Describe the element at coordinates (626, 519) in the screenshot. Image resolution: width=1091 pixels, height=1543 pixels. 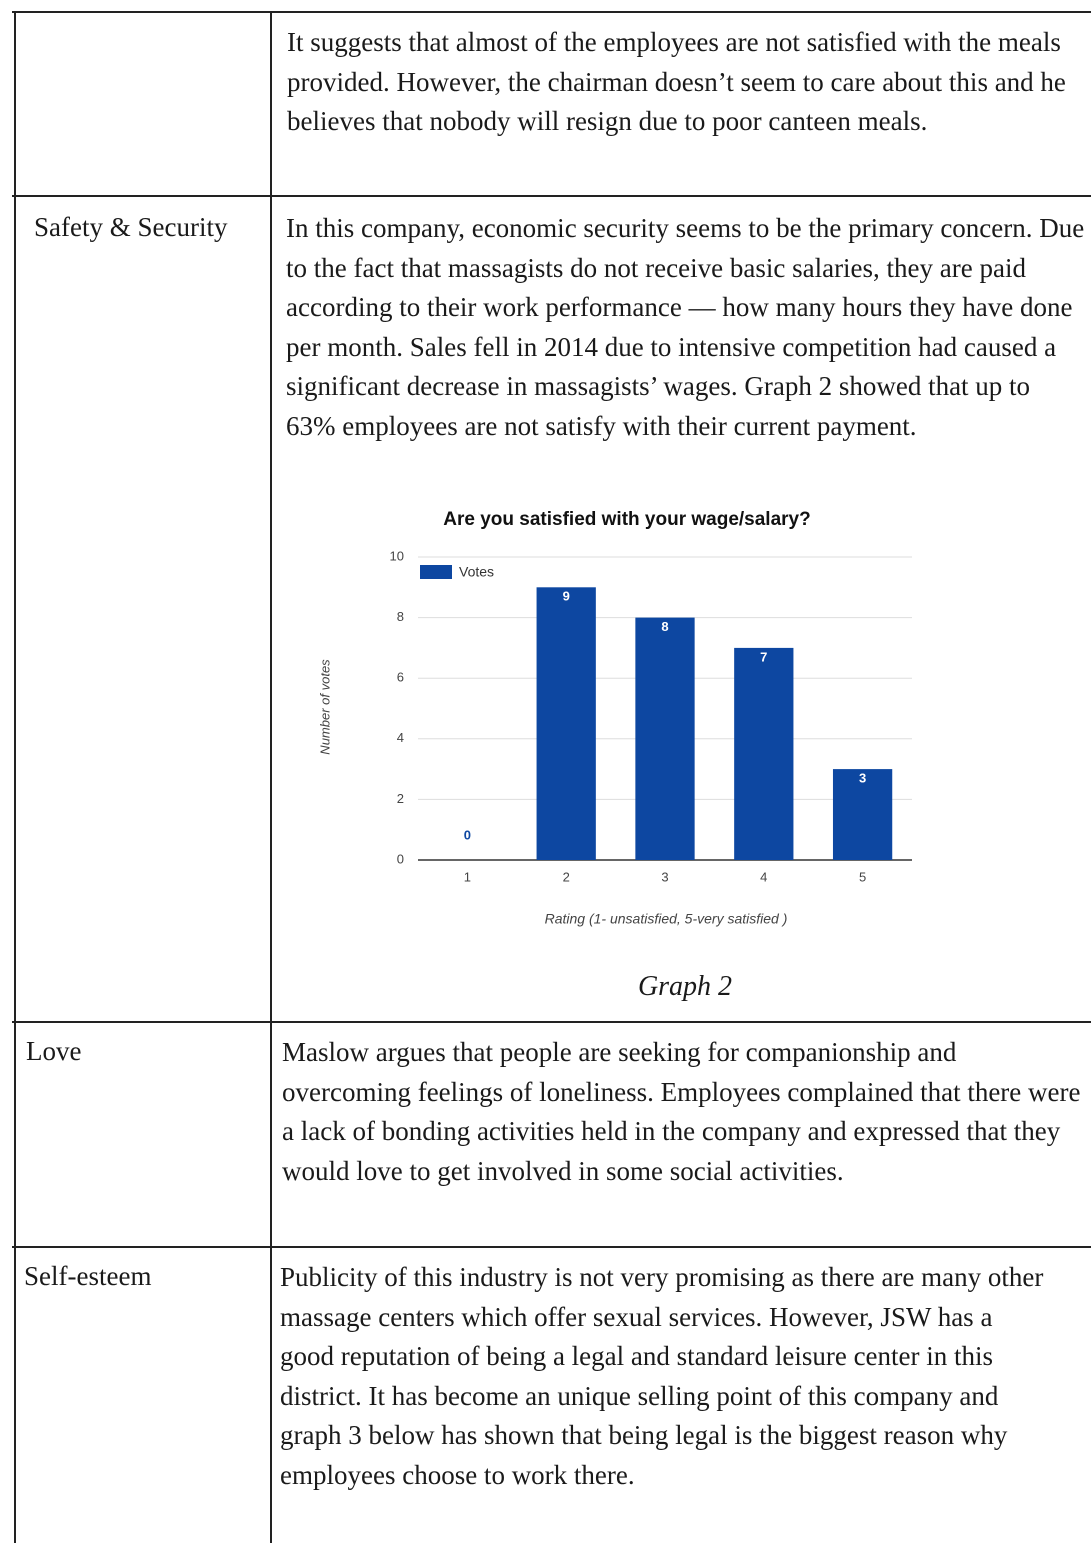
I see `chart-title: Are you satisfied with your wage/salary?` at that location.